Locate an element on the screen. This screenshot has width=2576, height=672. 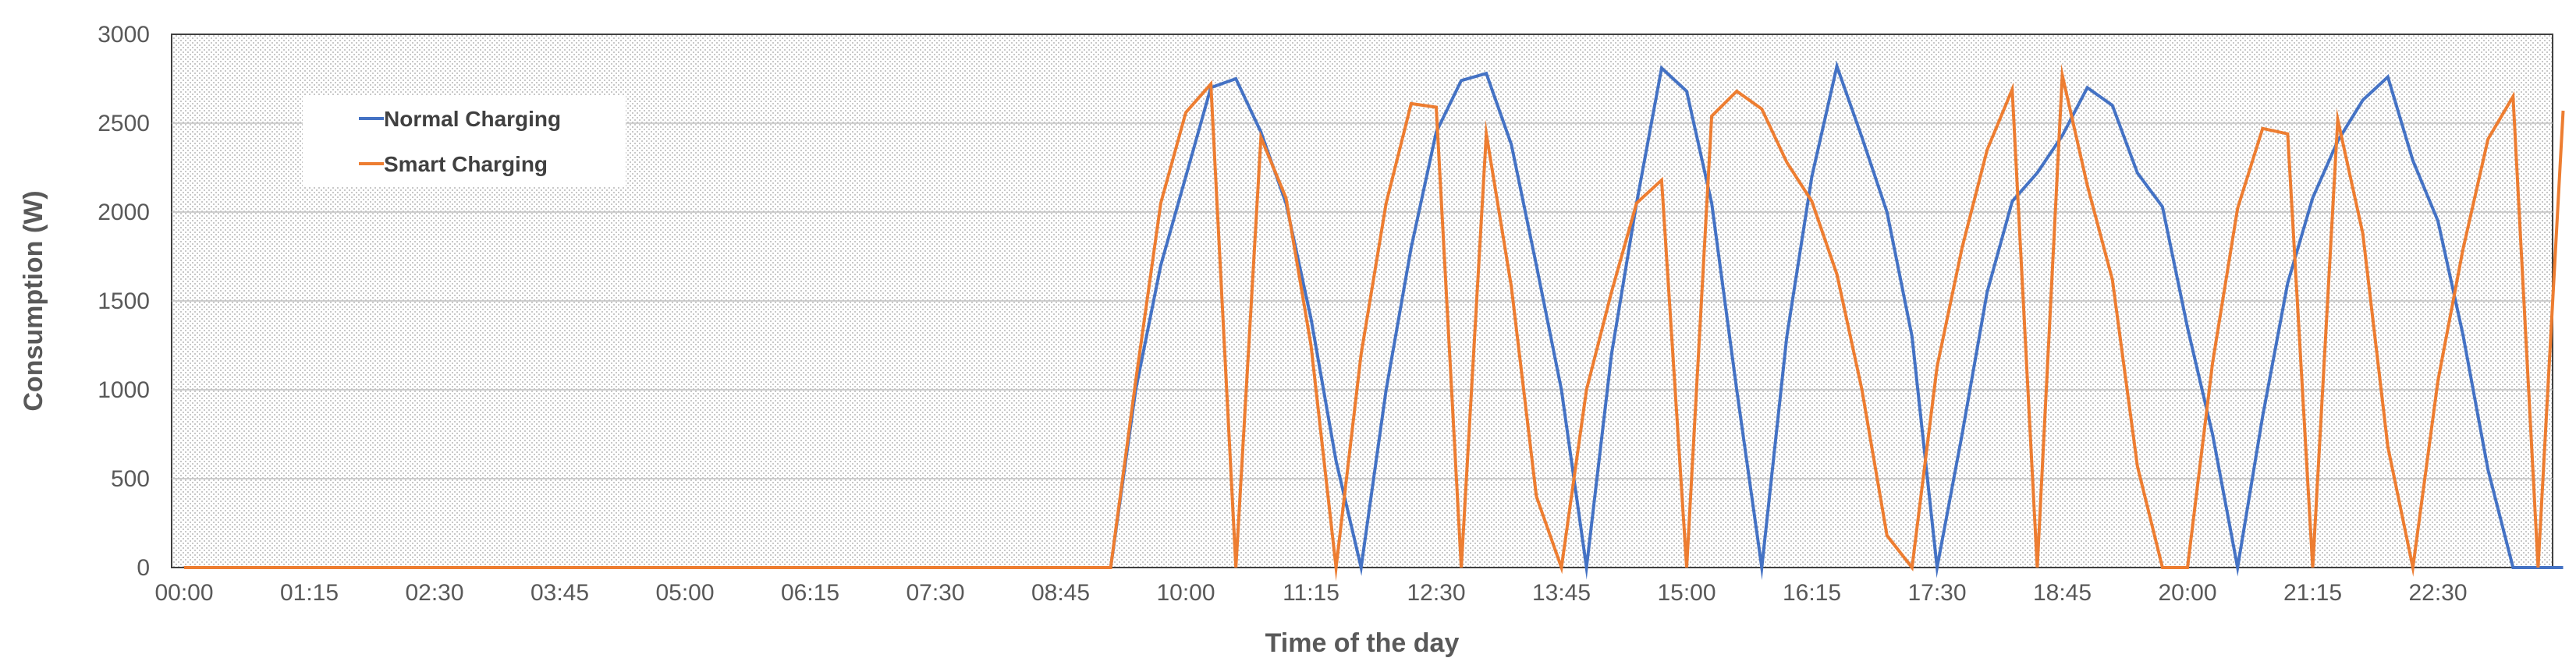
x-tick-label: 11:15 is located at coordinates (1311, 593).